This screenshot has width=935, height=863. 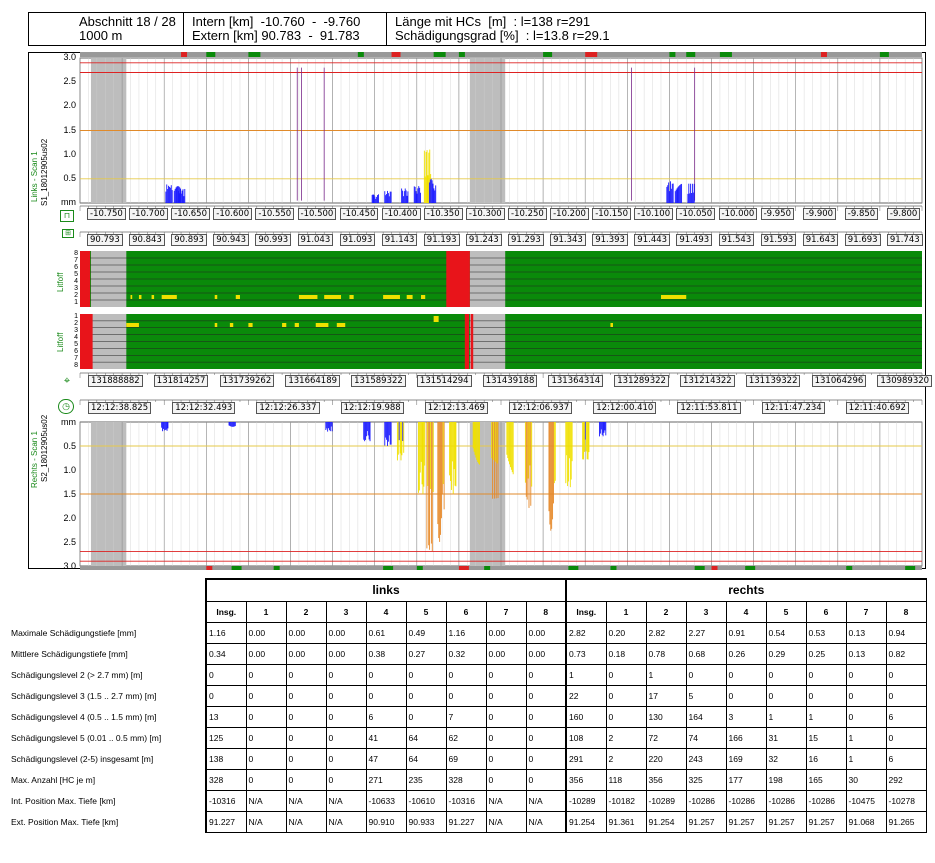 I want to click on extern-km-label: 91.243, so click(x=483, y=240).